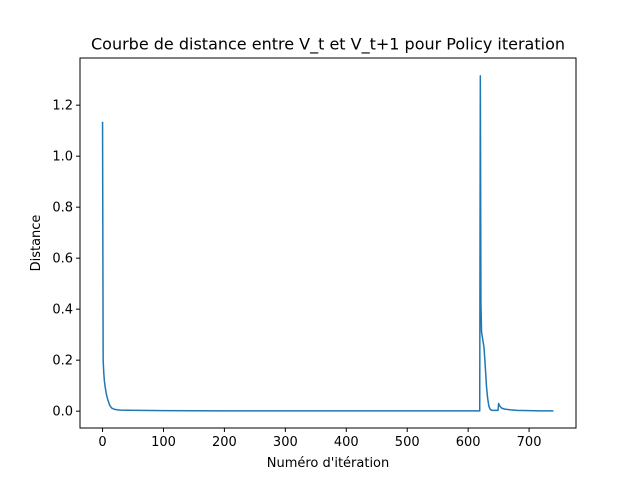 The height and width of the screenshot is (480, 640). What do you see at coordinates (36, 243) in the screenshot?
I see `y-axis-label: Distance` at bounding box center [36, 243].